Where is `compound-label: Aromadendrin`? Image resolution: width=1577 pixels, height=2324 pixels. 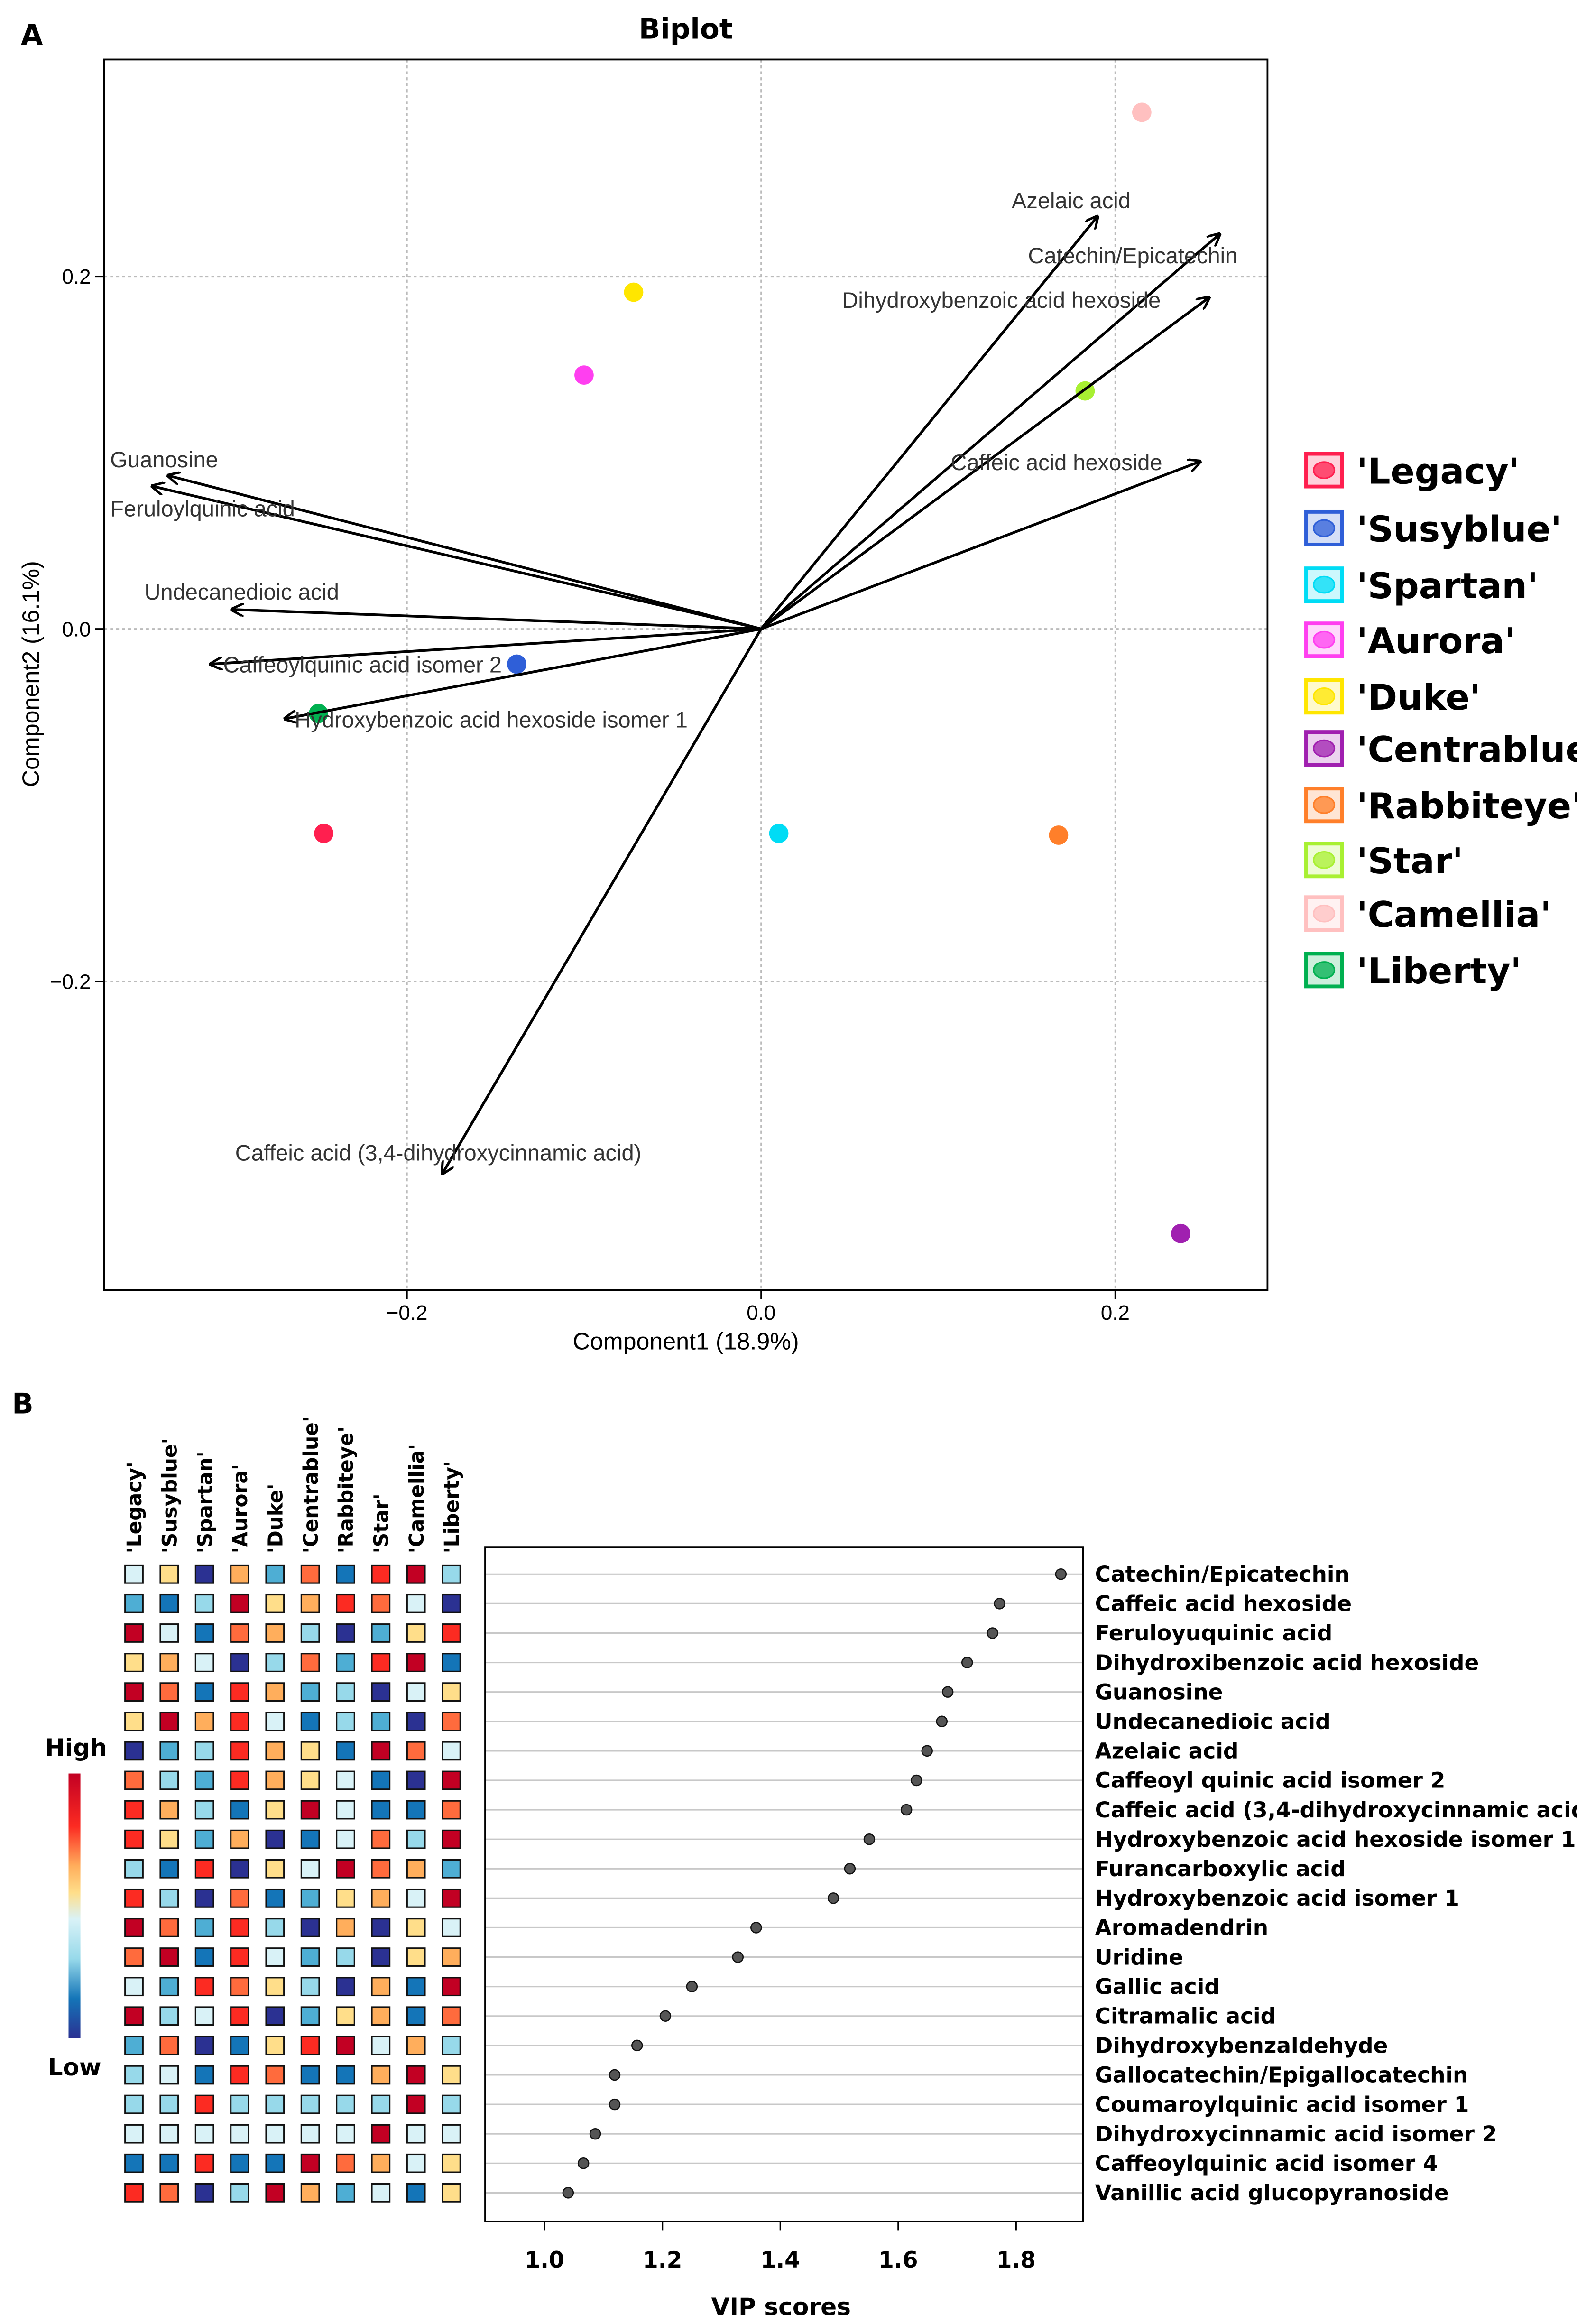 compound-label: Aromadendrin is located at coordinates (1182, 1927).